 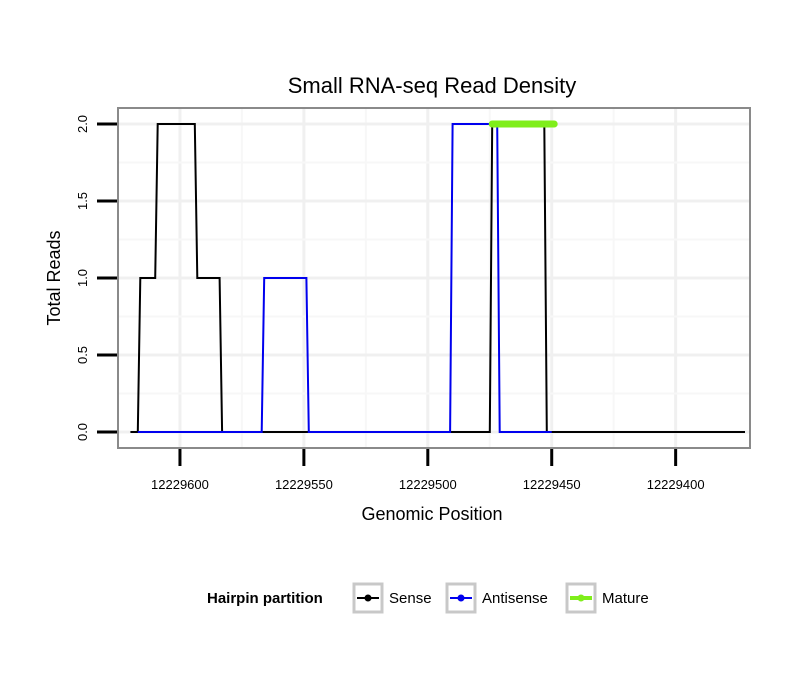 I want to click on y-axis-title: Total Reads, so click(x=54, y=277).